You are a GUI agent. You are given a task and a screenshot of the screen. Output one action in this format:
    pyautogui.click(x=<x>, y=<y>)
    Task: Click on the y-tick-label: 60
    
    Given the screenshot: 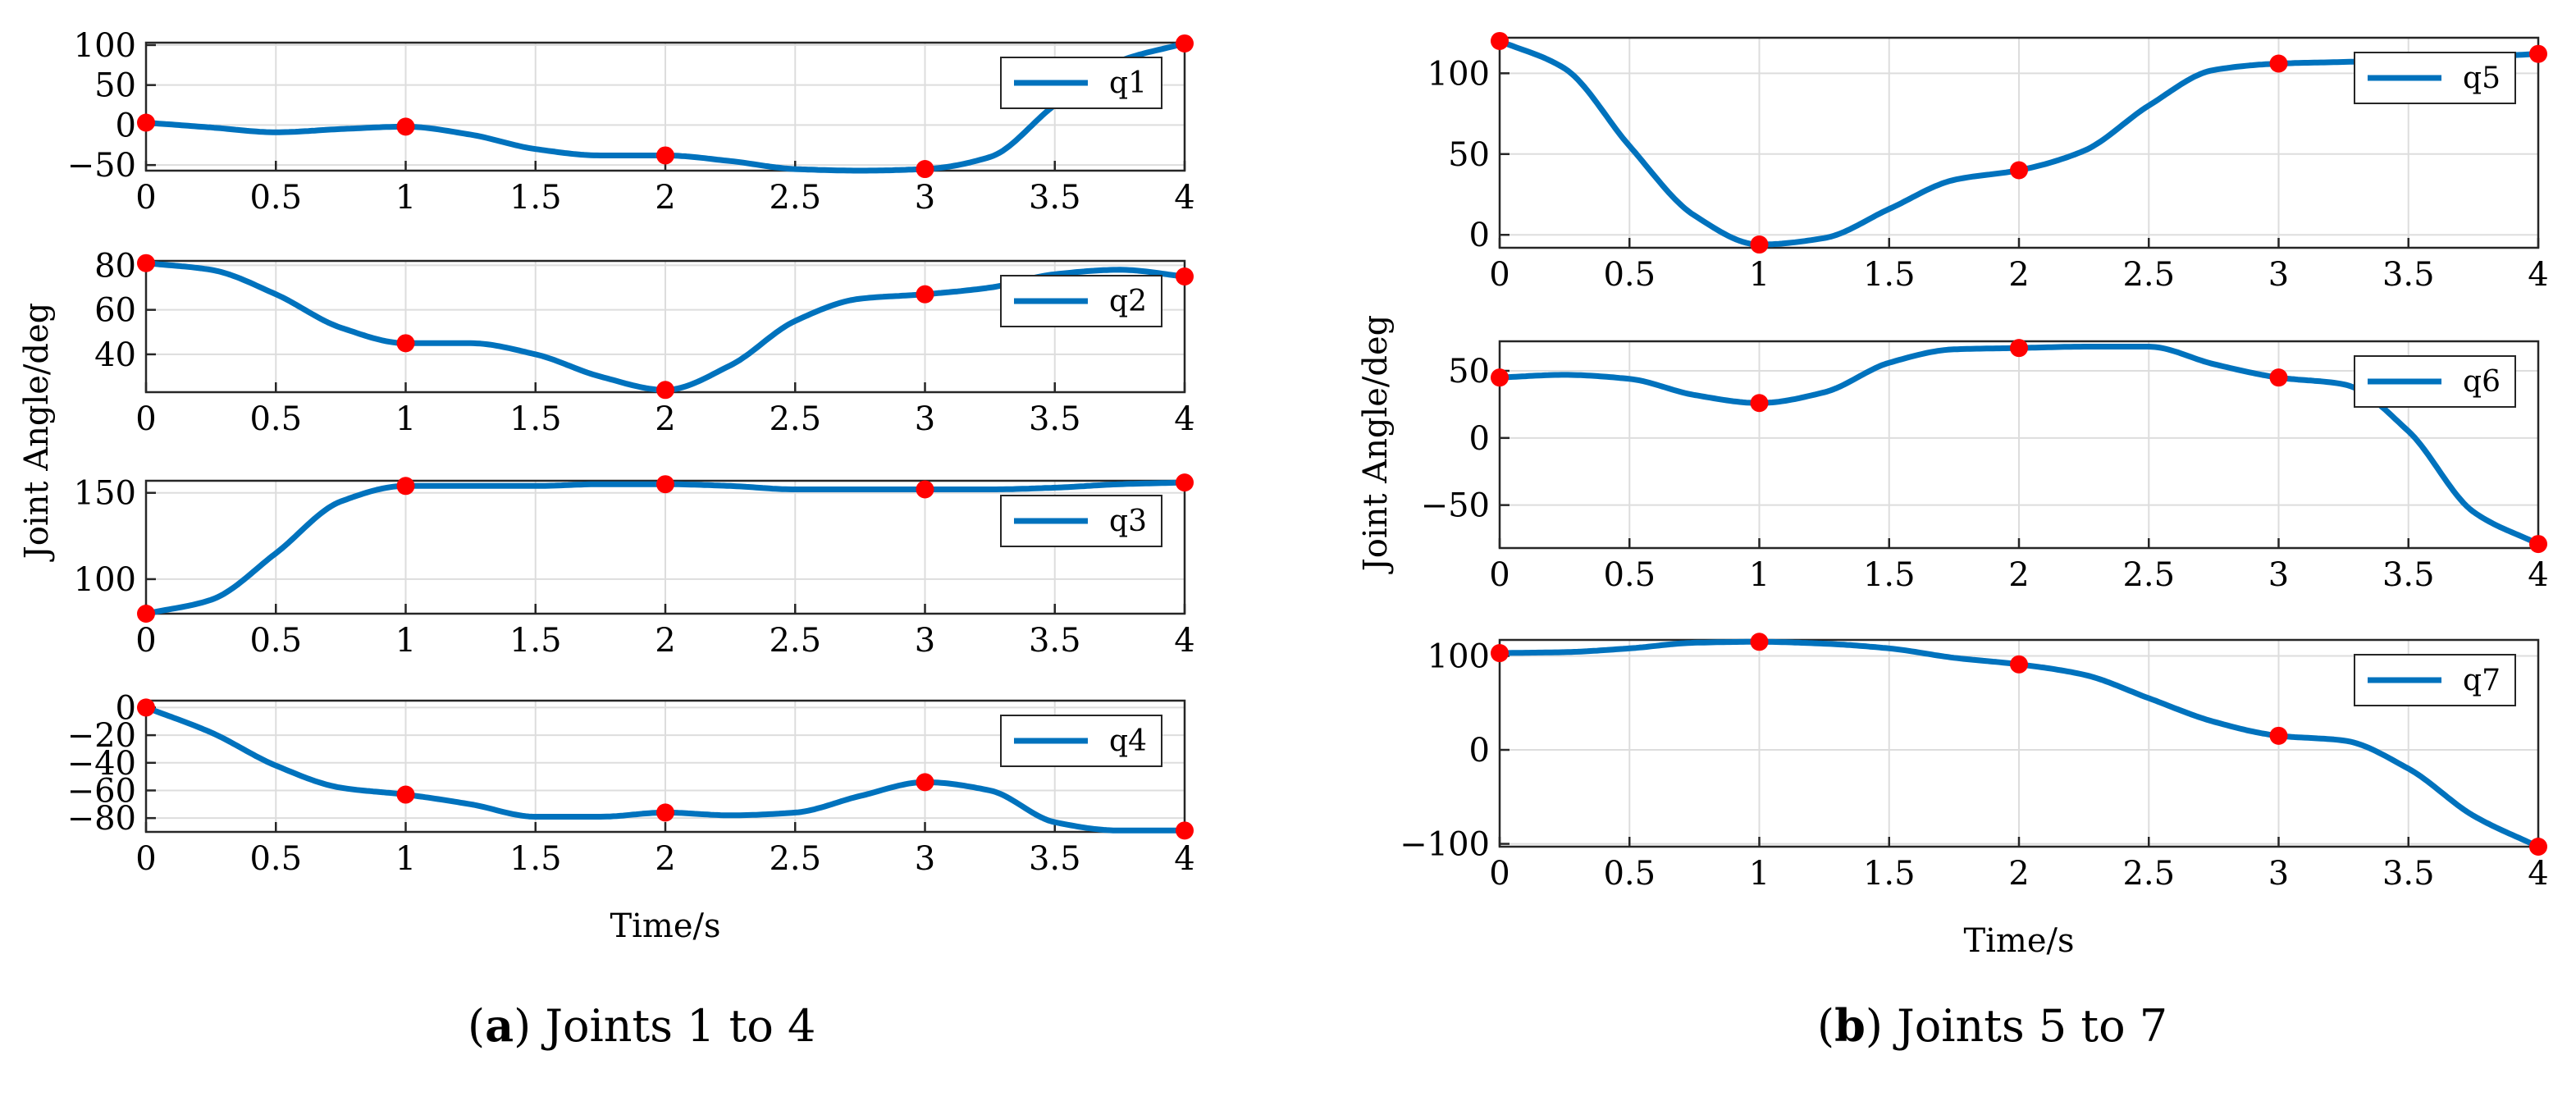 What is the action you would take?
    pyautogui.click(x=115, y=311)
    